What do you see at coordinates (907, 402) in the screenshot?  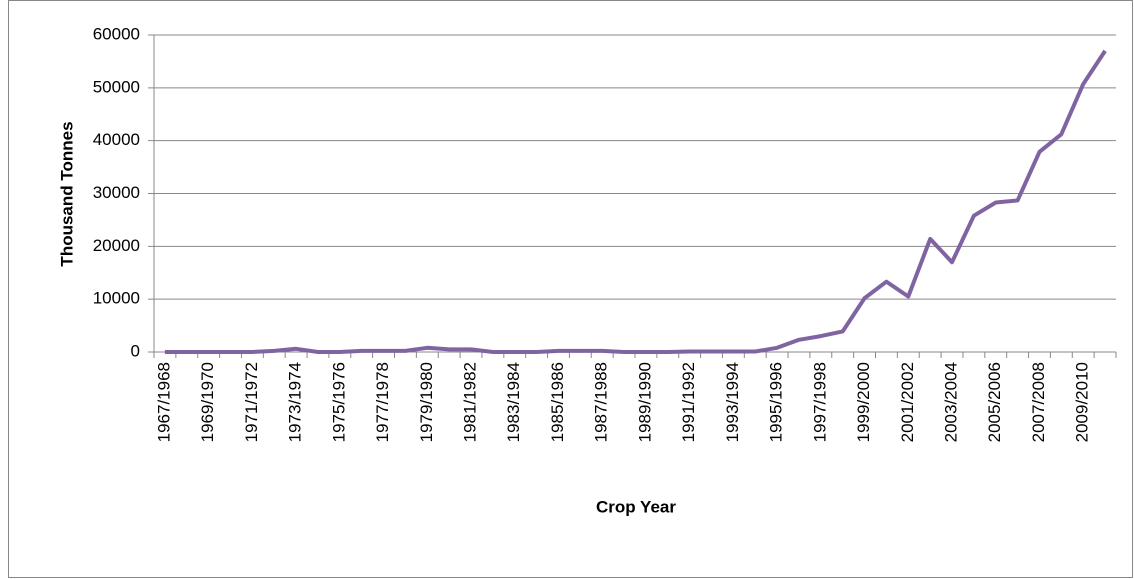 I see `x-tick-label: 2001/2002` at bounding box center [907, 402].